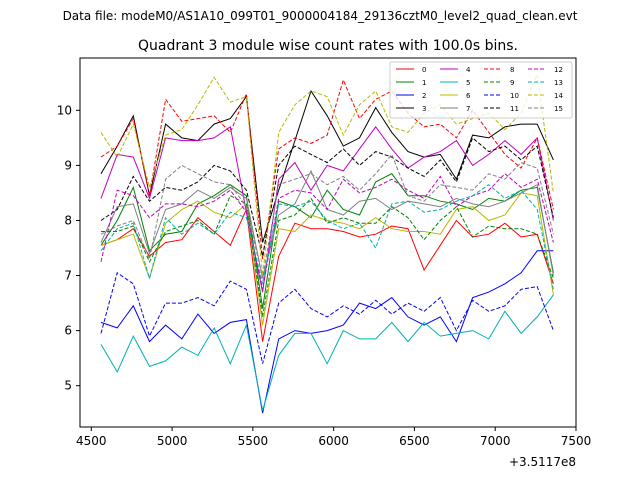  I want to click on legend-label-12: 12, so click(558, 70).